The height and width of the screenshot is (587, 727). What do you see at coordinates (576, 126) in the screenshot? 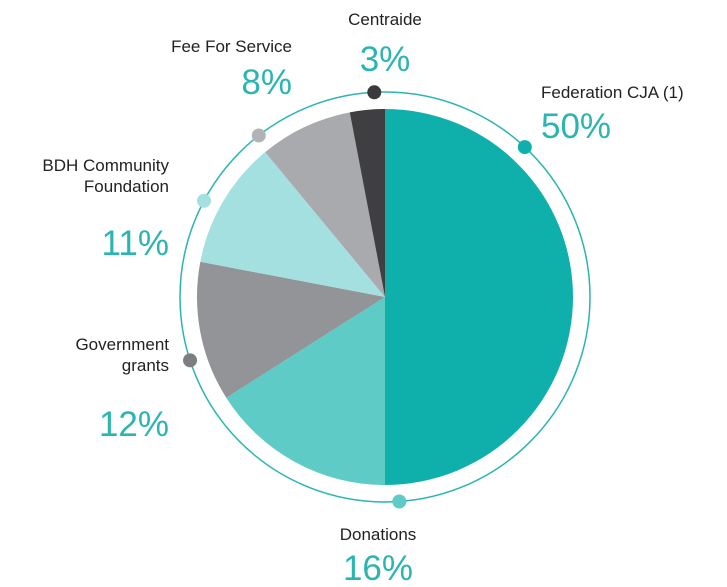
I see `slice-percent-0: 50%` at bounding box center [576, 126].